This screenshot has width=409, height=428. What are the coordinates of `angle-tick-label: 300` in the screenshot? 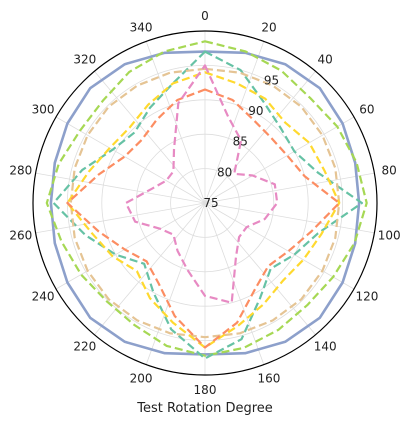 It's located at (43, 110).